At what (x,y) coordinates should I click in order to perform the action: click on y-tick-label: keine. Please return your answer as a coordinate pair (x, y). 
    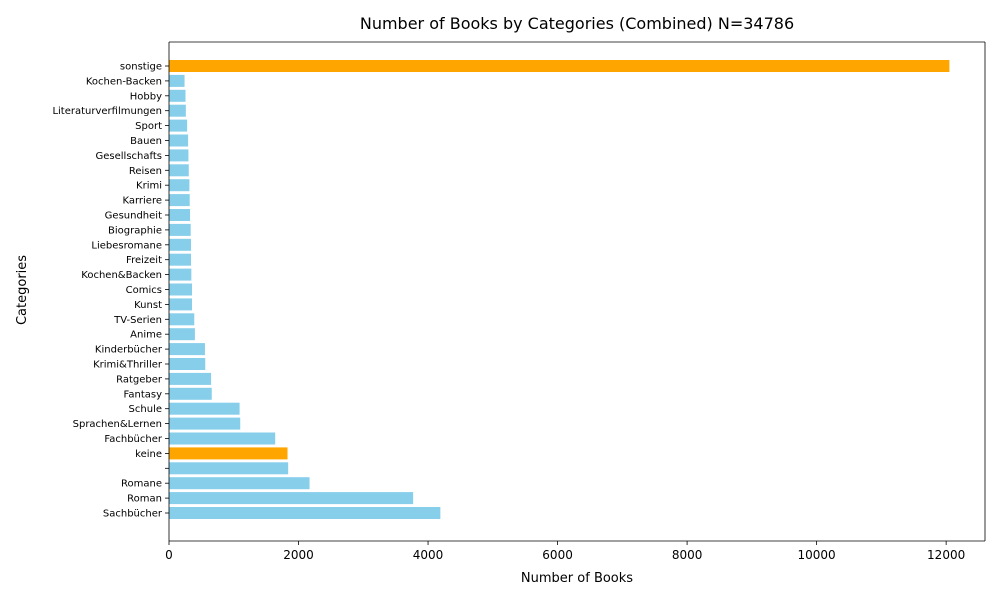
    Looking at the image, I should click on (148, 454).